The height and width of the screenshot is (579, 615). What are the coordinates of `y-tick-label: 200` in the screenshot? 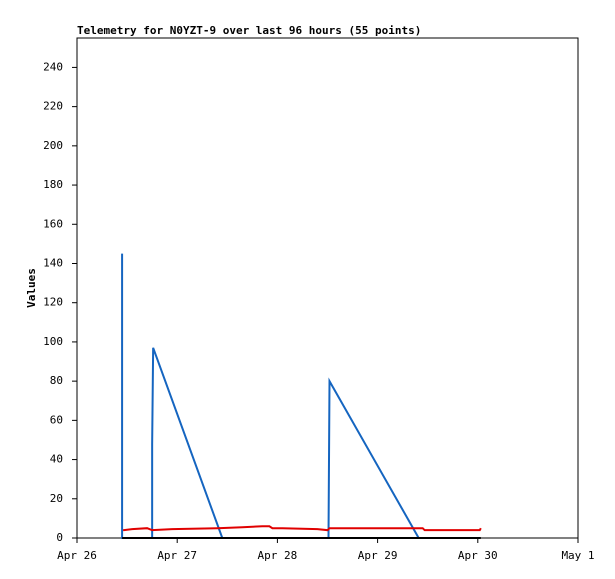 It's located at (53, 145).